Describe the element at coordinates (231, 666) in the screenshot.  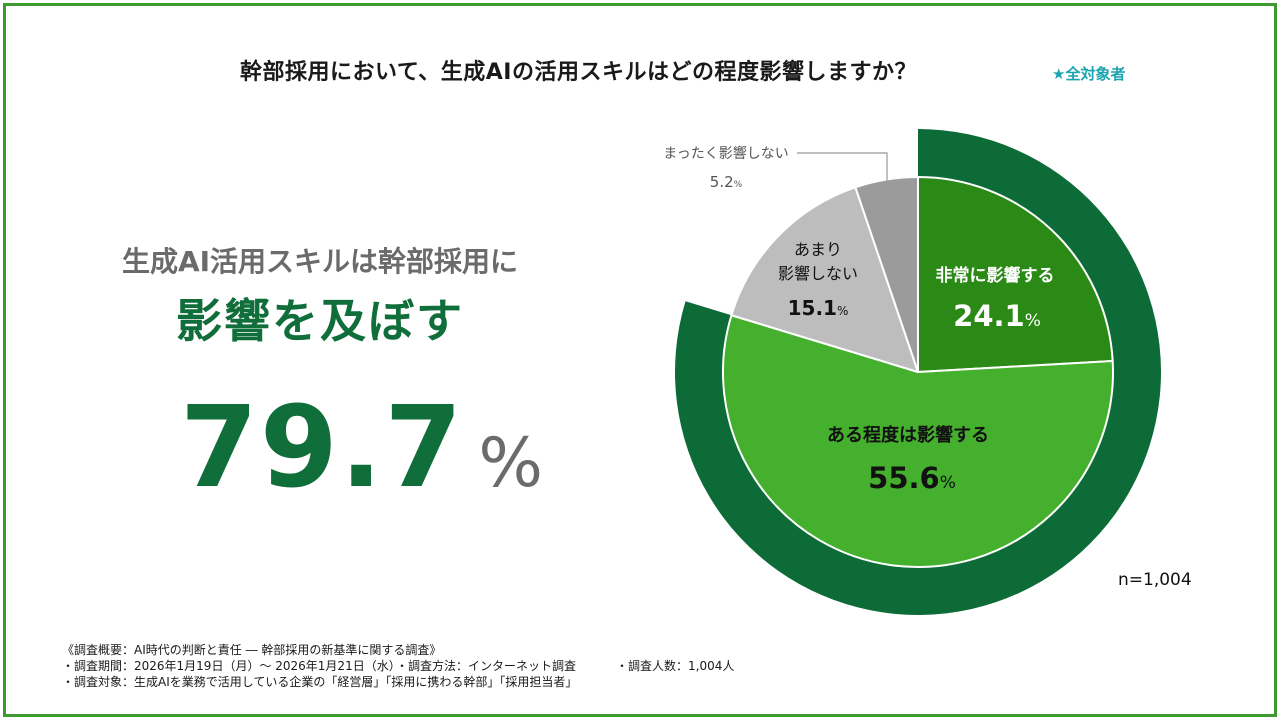
I see `footer-period: ・調査期間：2026年1月19日（月）〜 2026年1月21日（水）` at that location.